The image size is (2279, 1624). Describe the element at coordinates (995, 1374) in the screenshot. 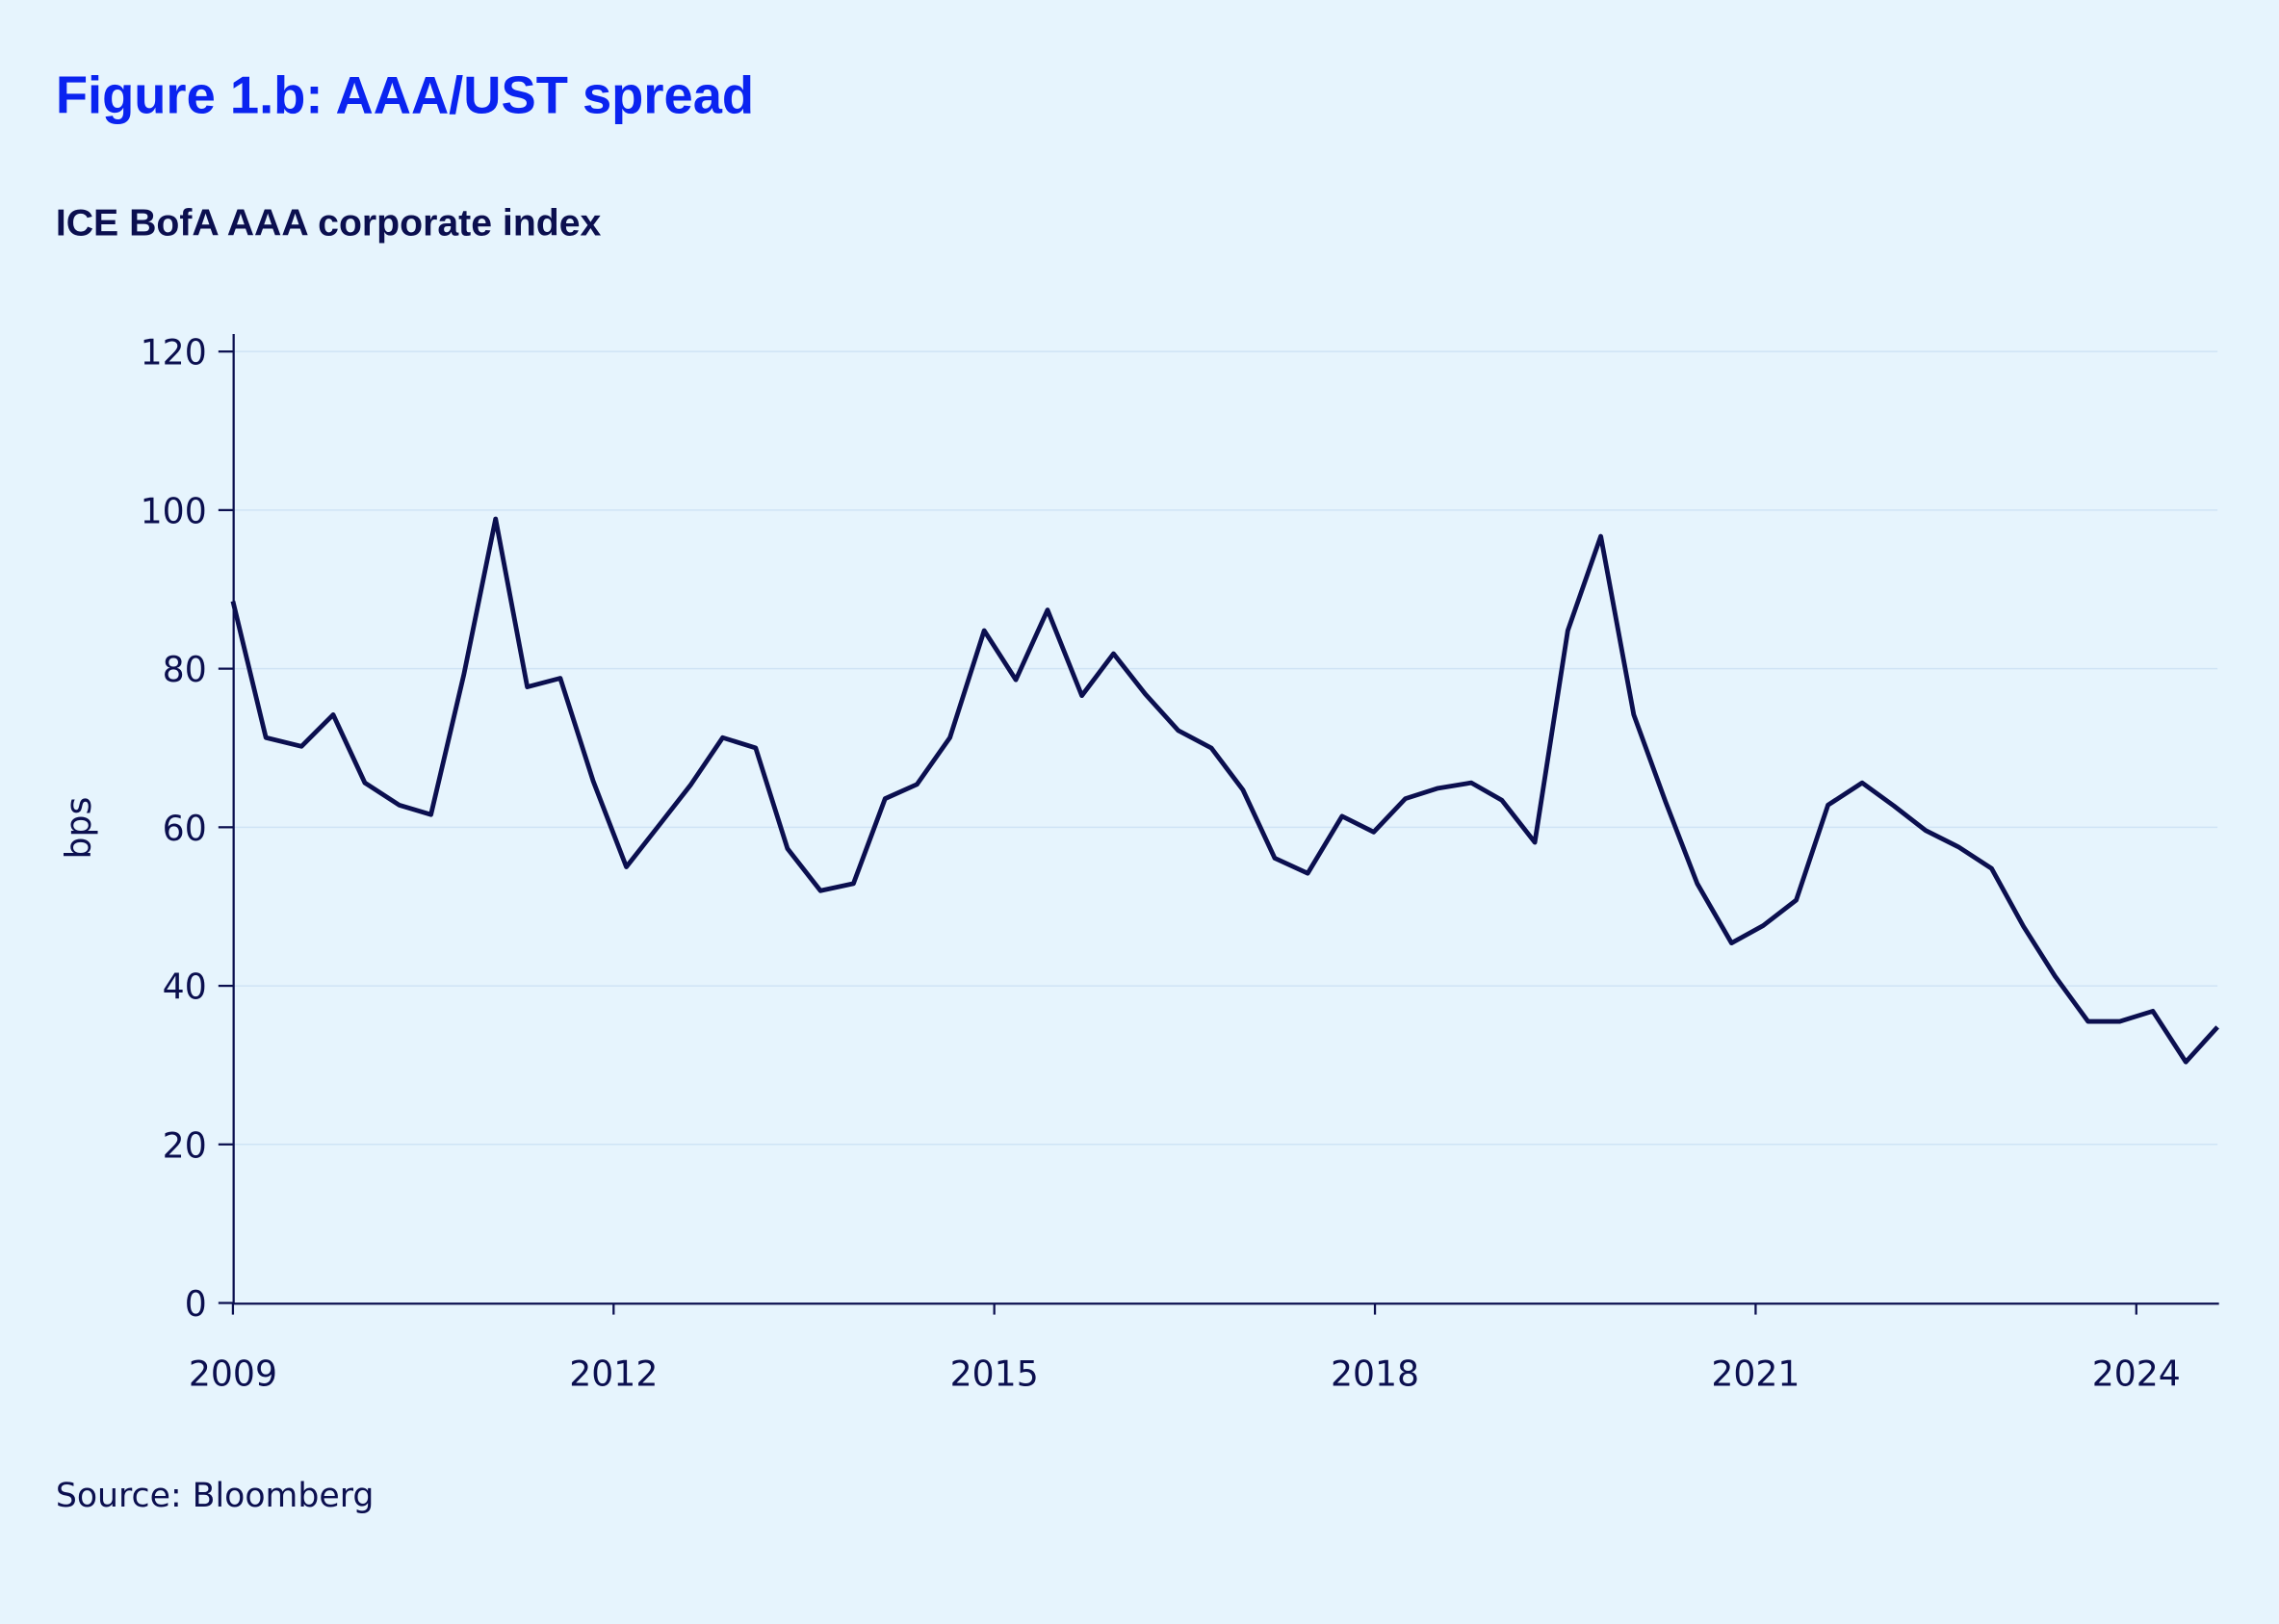

I see `x-tick-label: 2015` at that location.